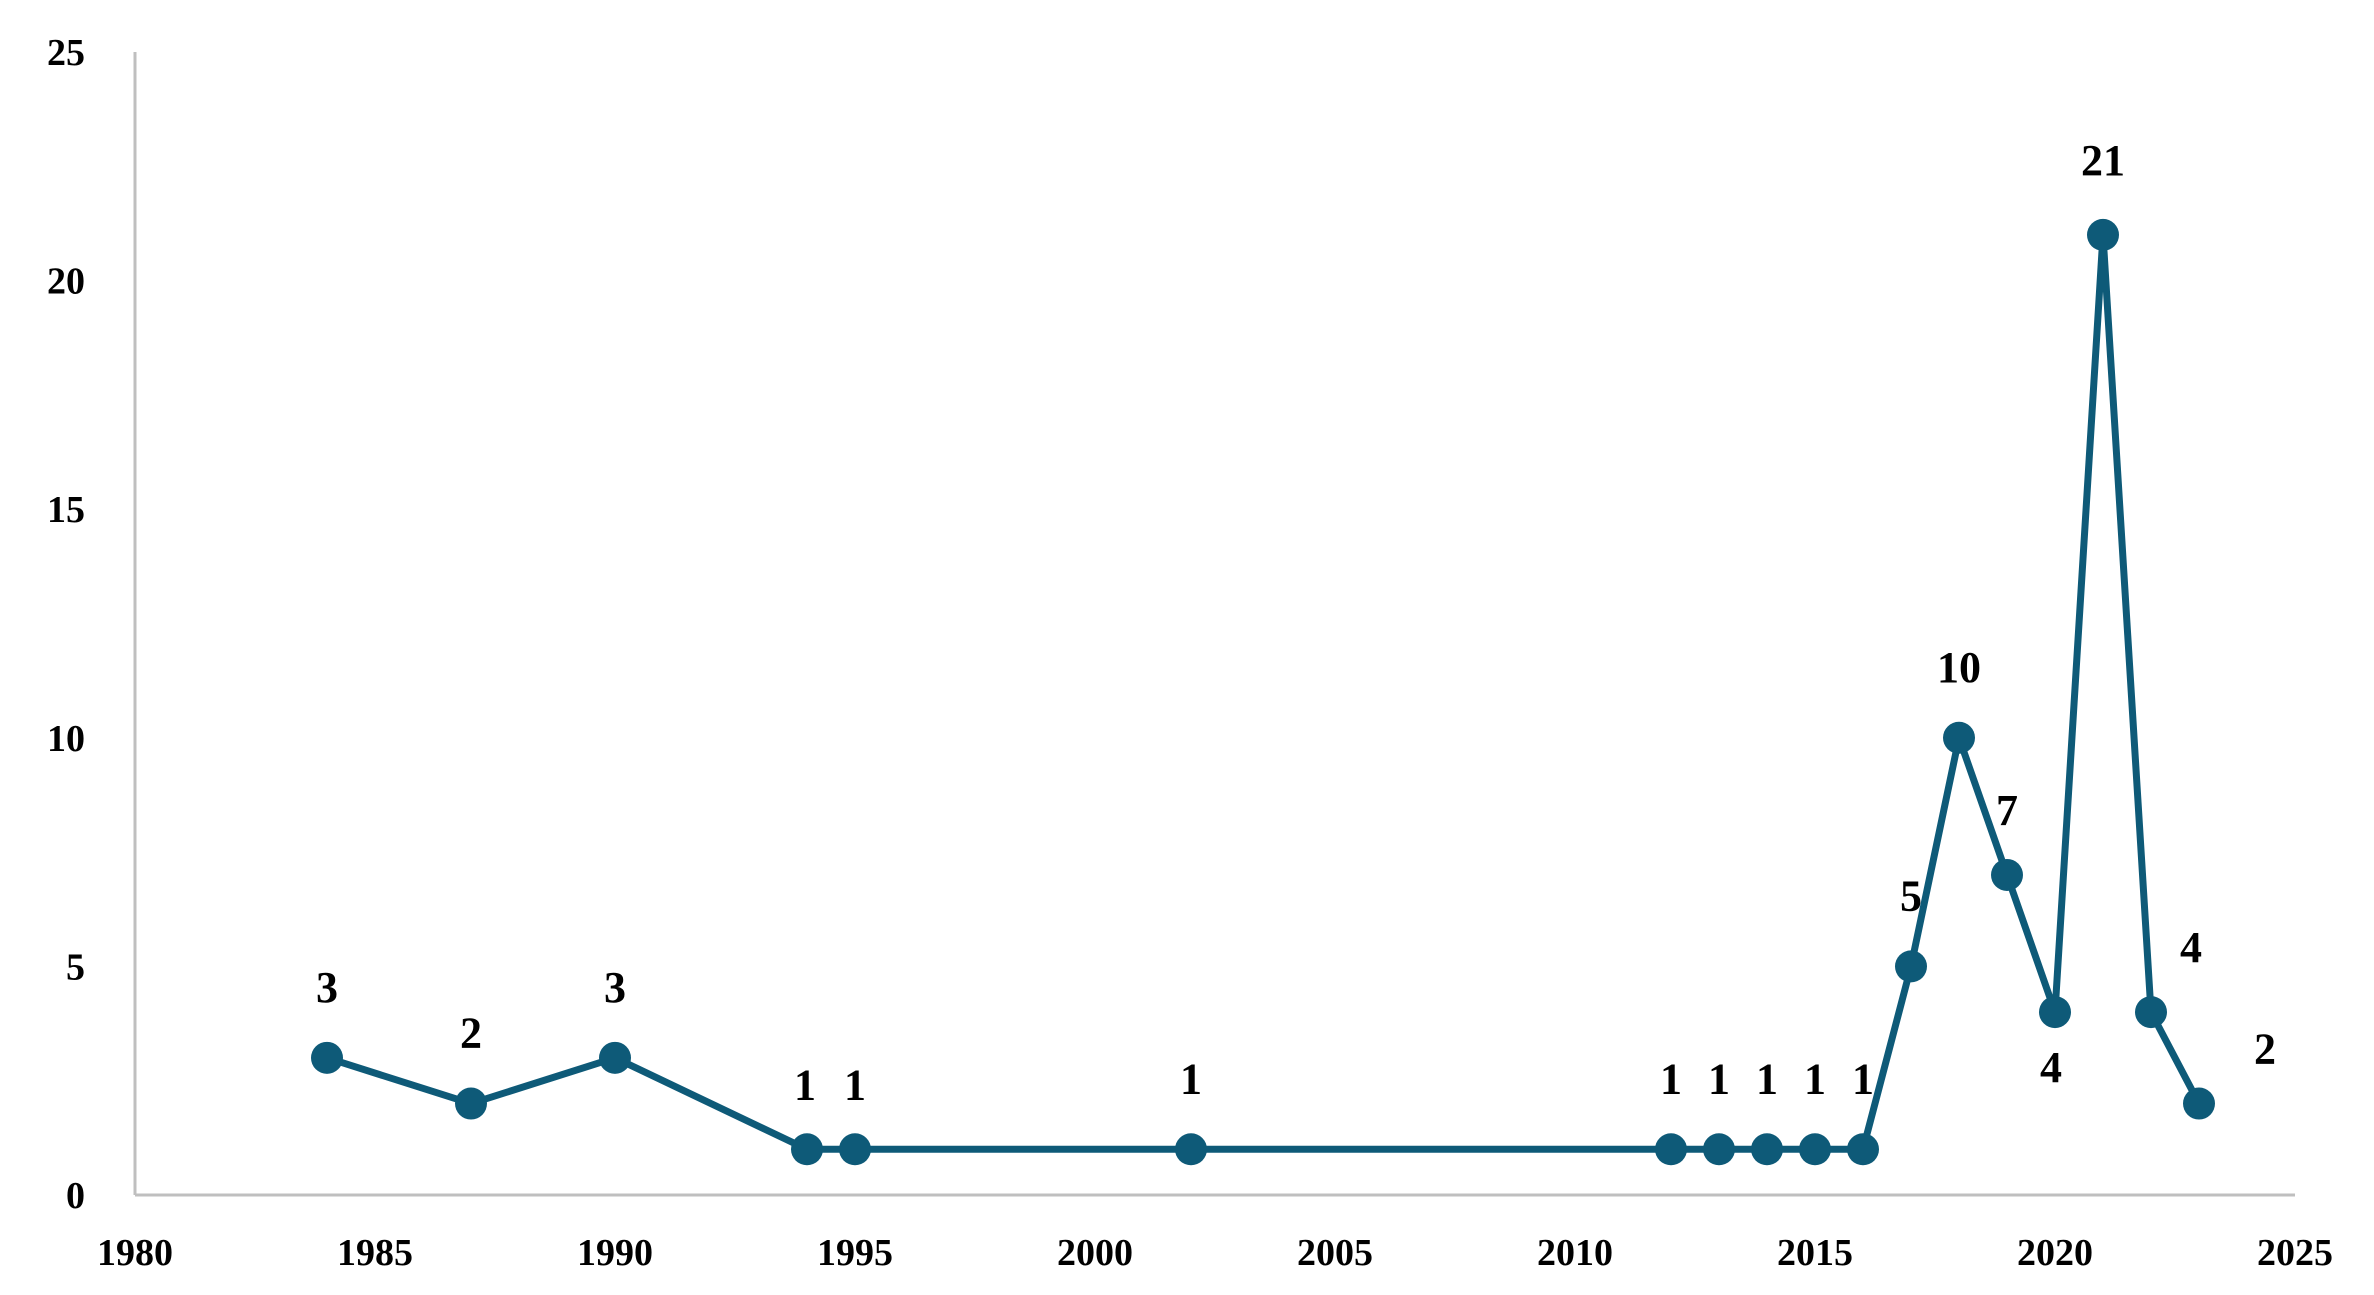  I want to click on y-tick-label: 20, so click(66, 282).